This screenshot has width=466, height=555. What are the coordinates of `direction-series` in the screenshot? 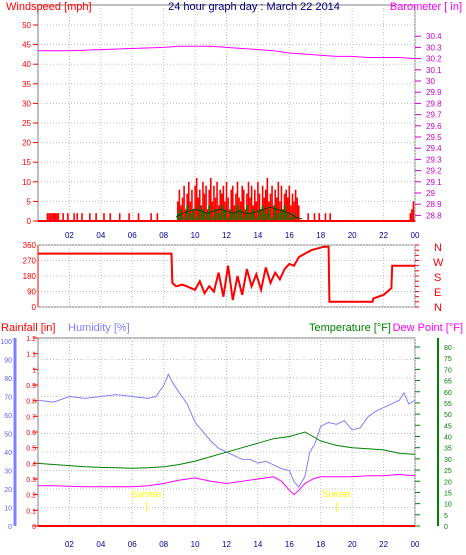 It's located at (226, 274).